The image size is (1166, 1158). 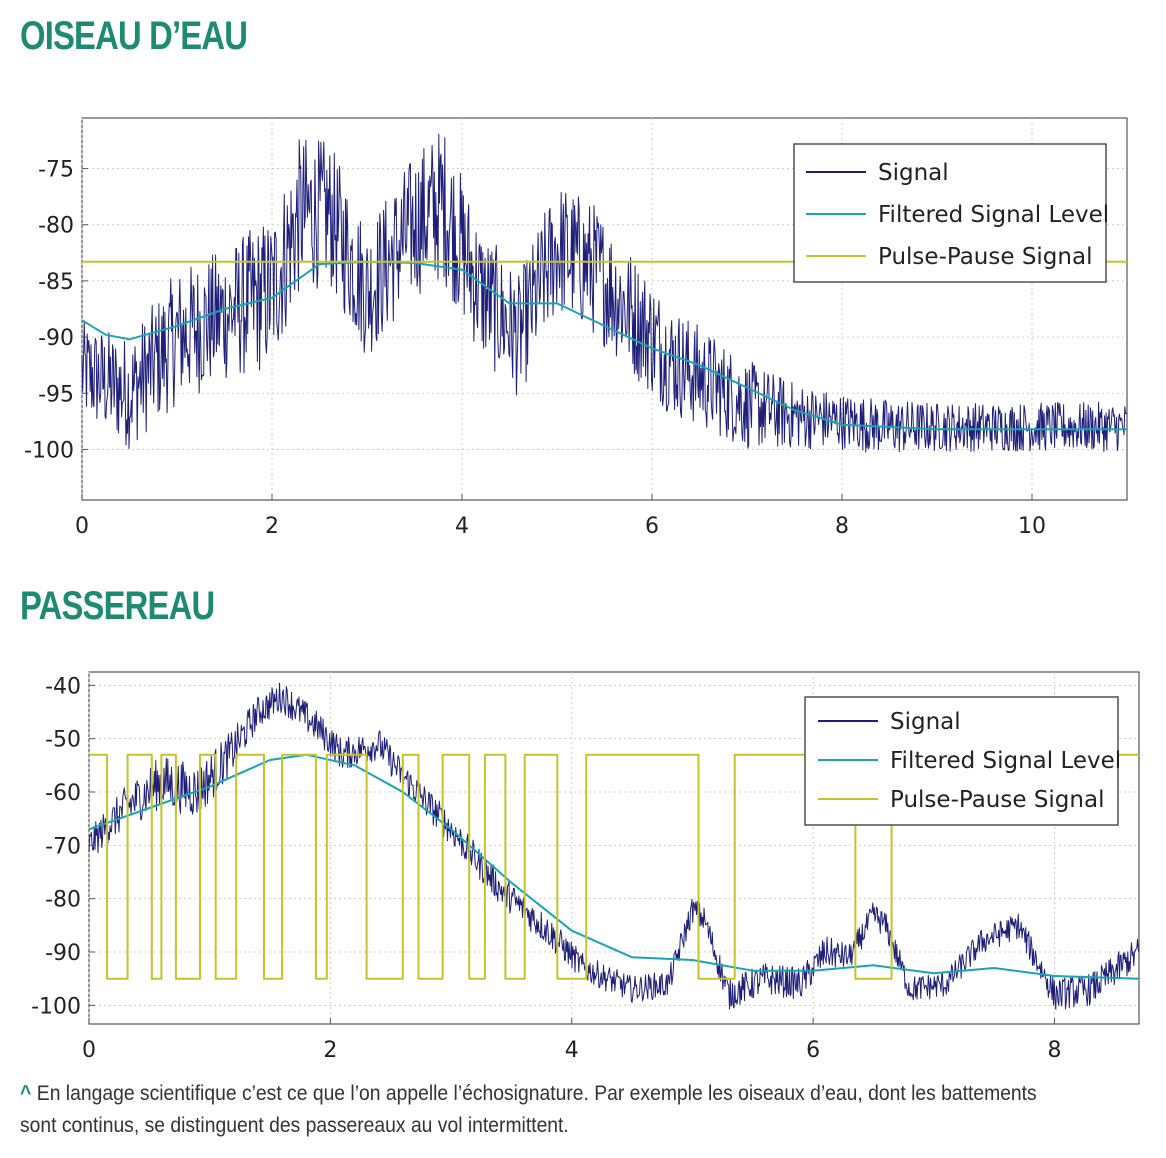 I want to click on series-filtered-line, so click(x=604, y=345).